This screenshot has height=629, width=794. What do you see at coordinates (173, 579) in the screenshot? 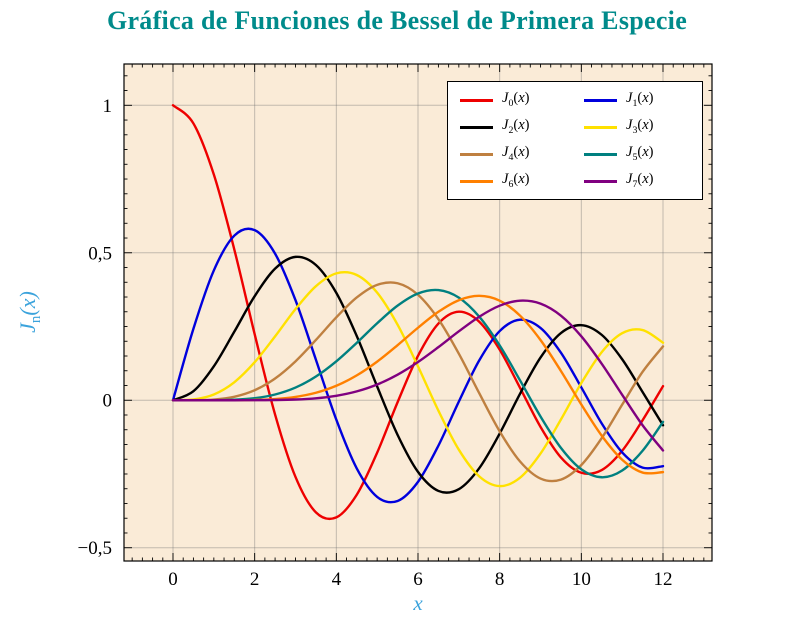
I see `x-tick-label: 0` at bounding box center [173, 579].